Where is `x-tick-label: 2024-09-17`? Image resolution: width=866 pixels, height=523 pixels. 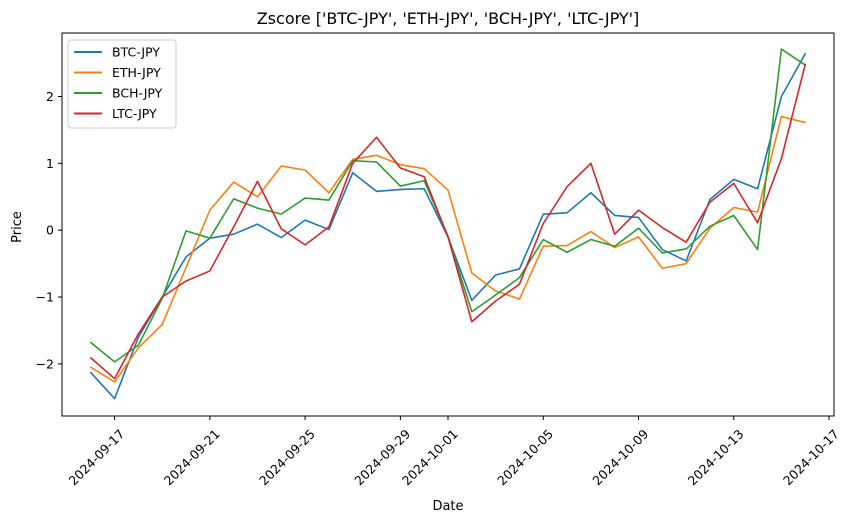 x-tick-label: 2024-09-17 is located at coordinates (97, 457).